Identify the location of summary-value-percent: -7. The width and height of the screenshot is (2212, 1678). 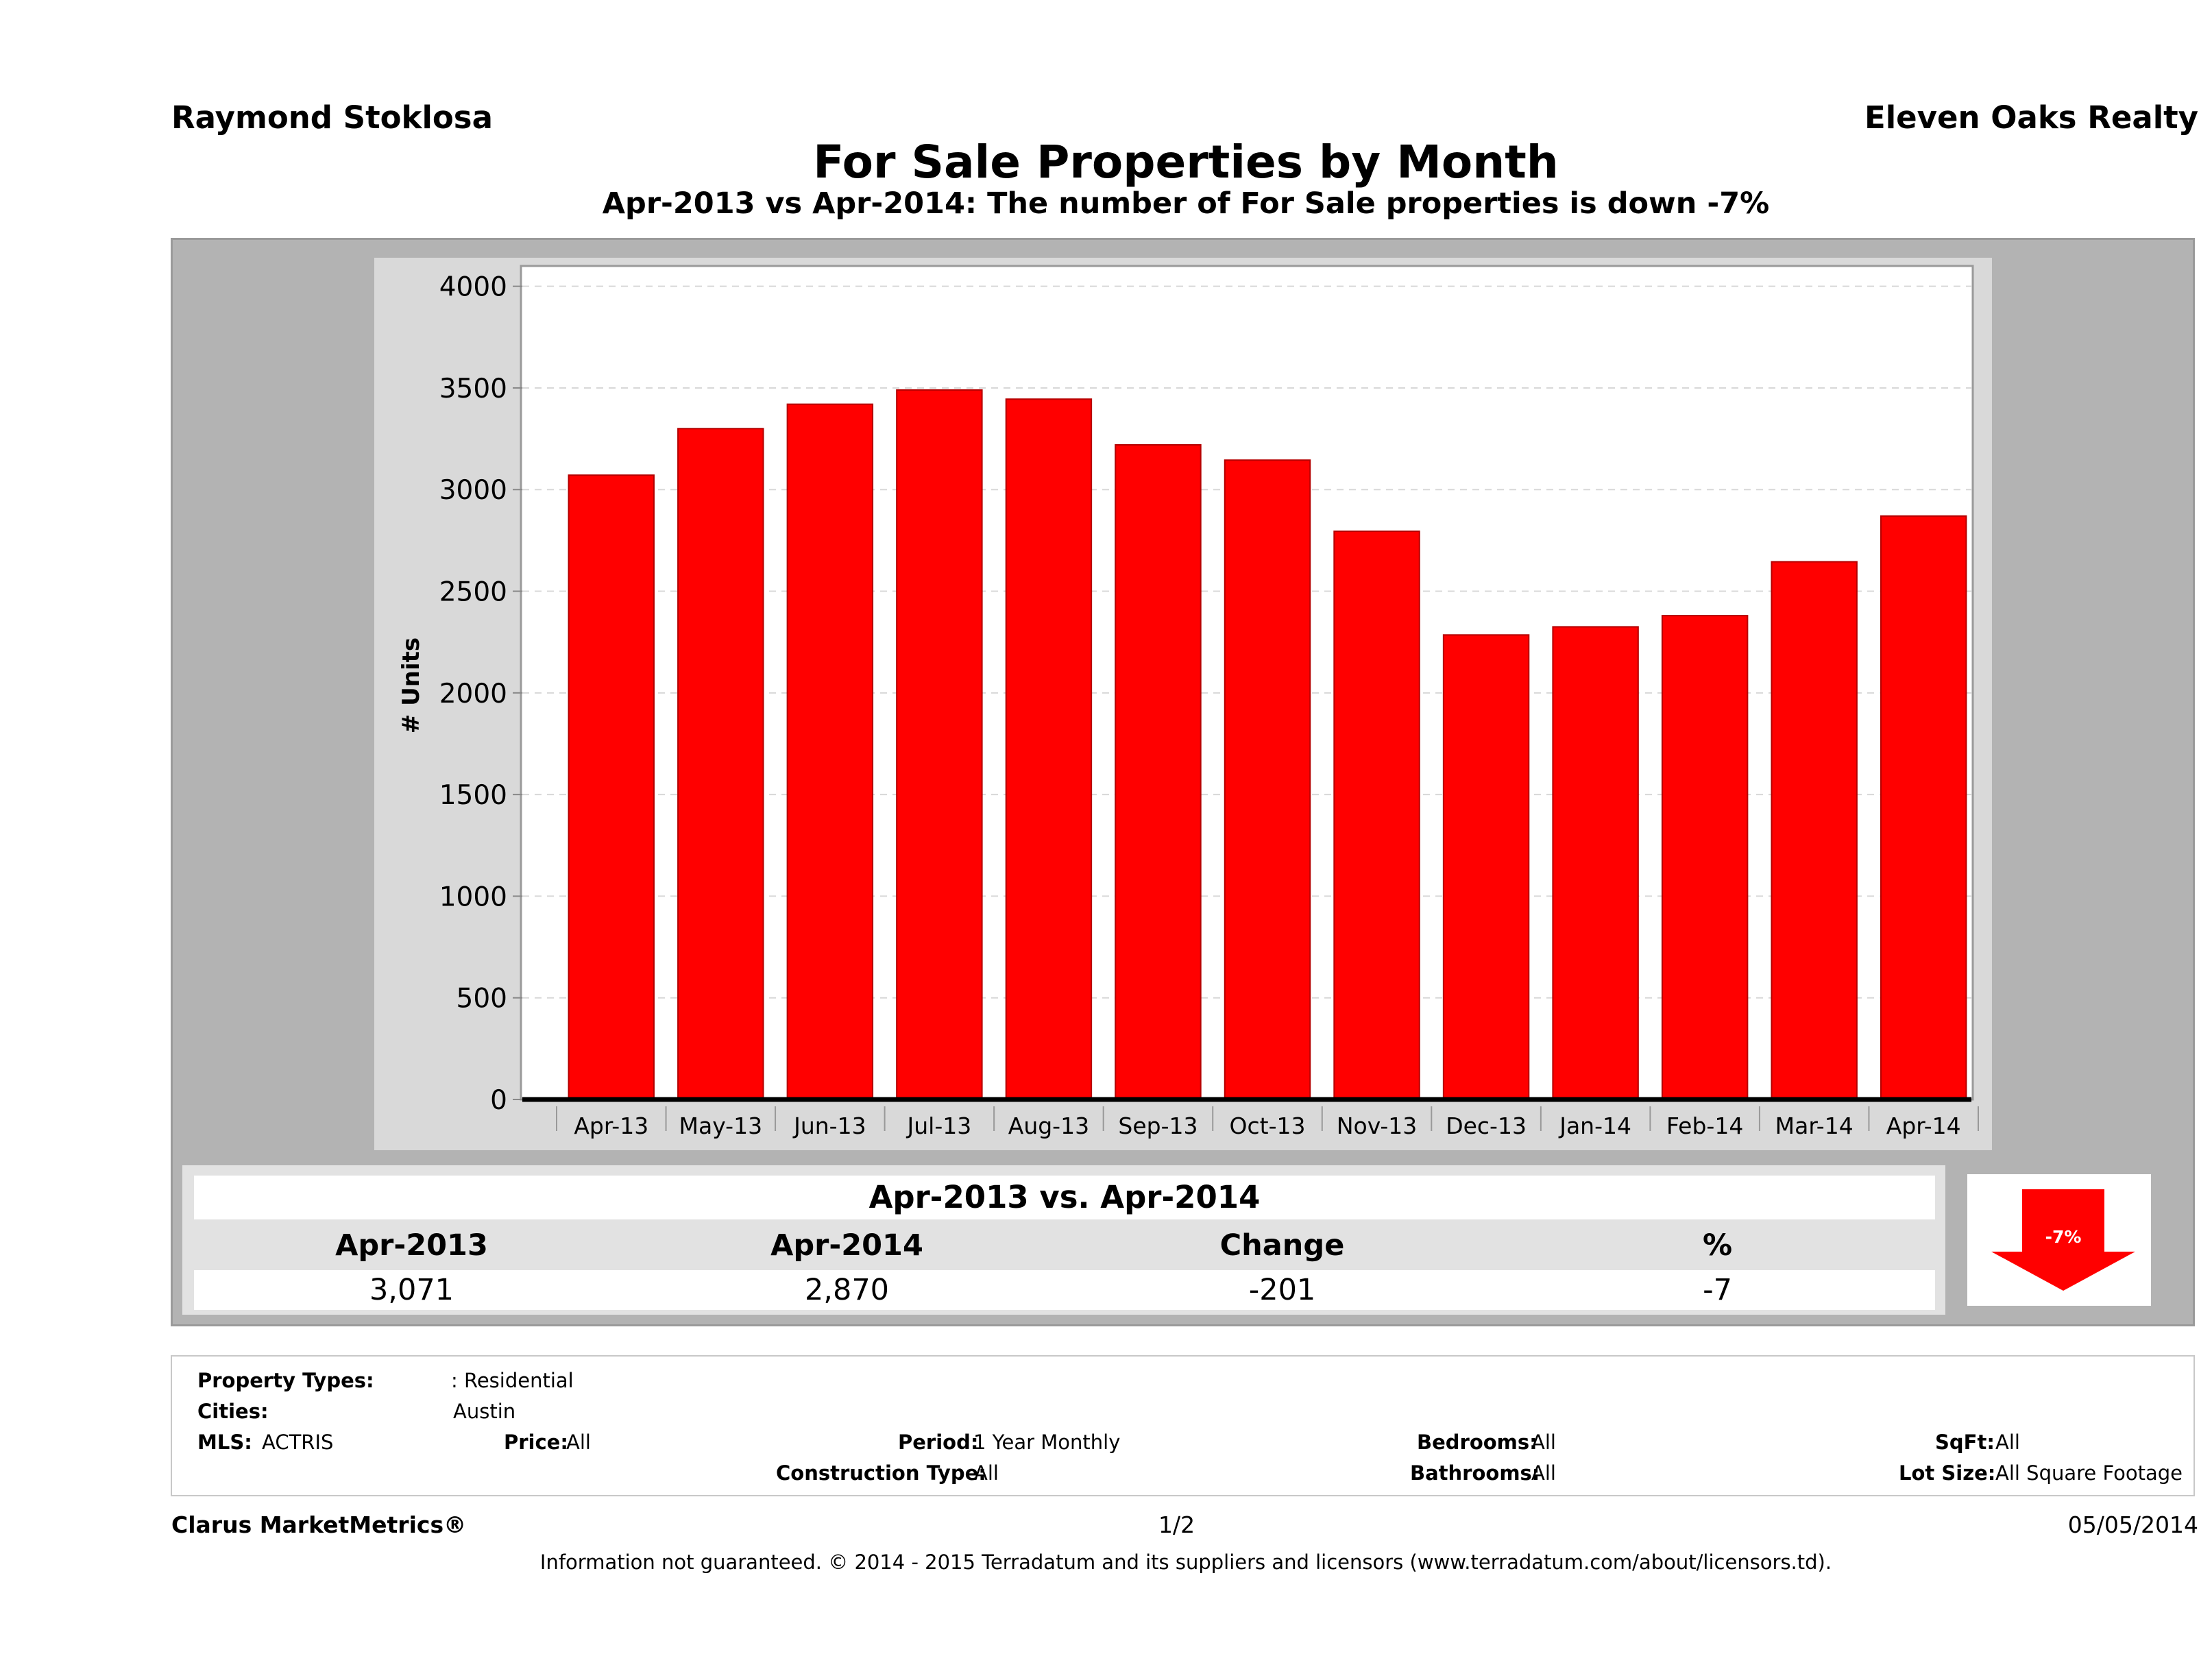
(1718, 1290).